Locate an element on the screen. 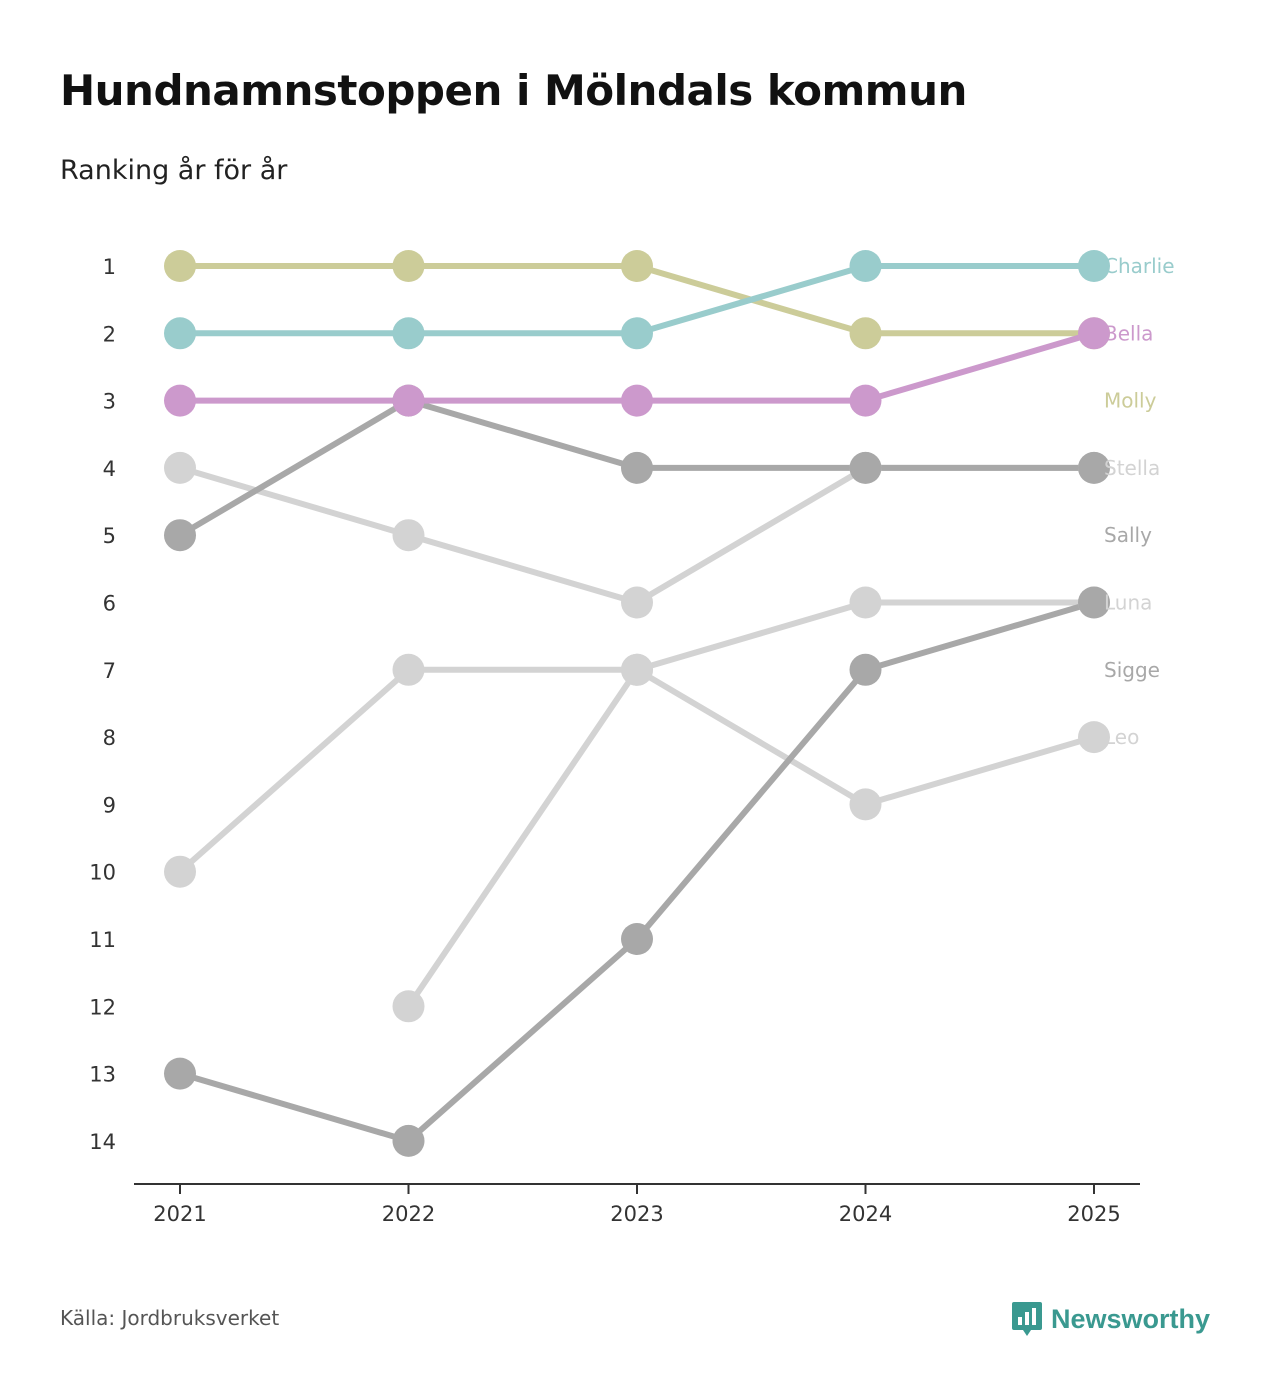 The height and width of the screenshot is (1400, 1272). data-point-leo-2024 is located at coordinates (865, 804).